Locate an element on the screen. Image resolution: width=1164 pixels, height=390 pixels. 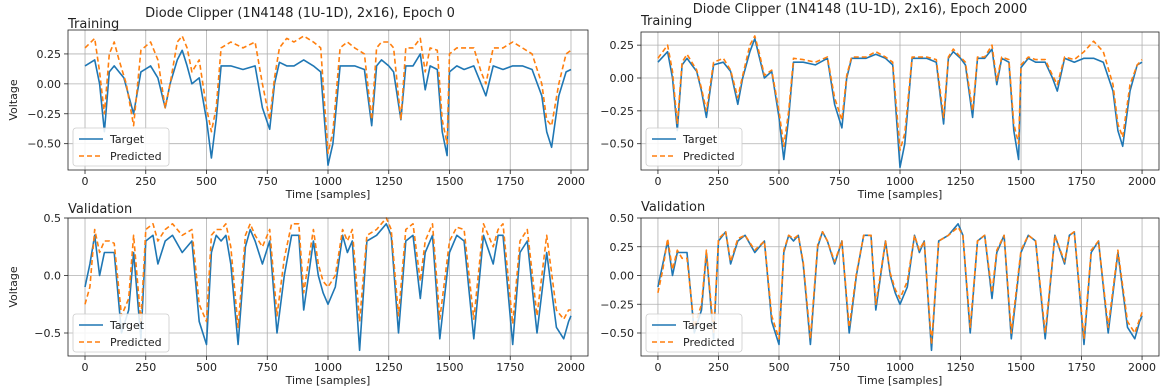
y-tick-label: 0.50 is located at coordinates (622, 218).